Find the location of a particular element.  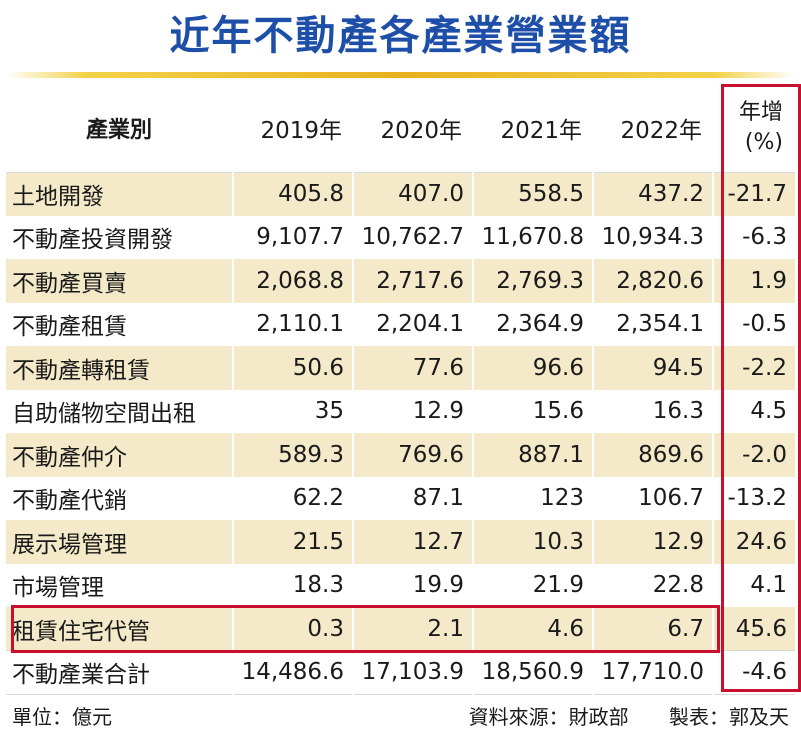

title-area: 近年不動產各產業營業額 is located at coordinates (400, 40).